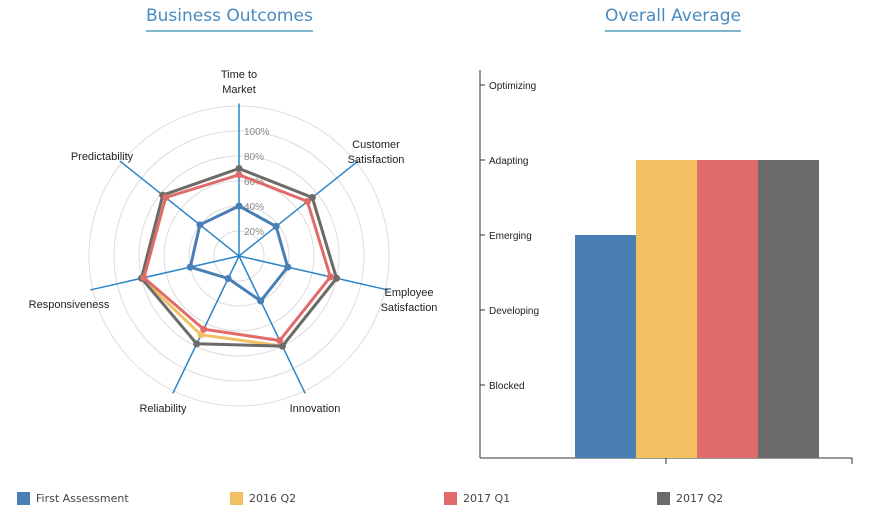  Describe the element at coordinates (512, 86) in the screenshot. I see `bar-y-tick-label: Optimizing` at that location.